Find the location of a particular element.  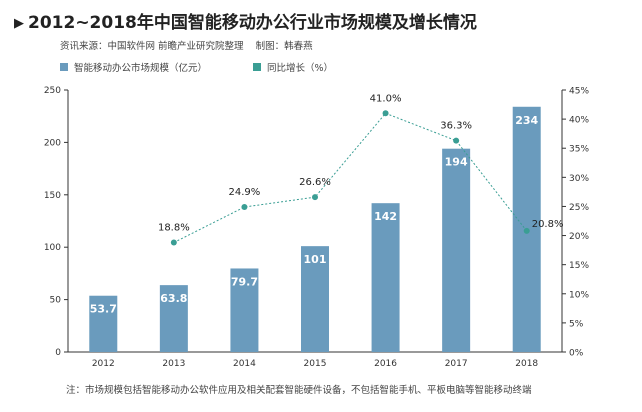

legend-label-bar: 智能移动办公市场规模（亿元） is located at coordinates (141, 68).